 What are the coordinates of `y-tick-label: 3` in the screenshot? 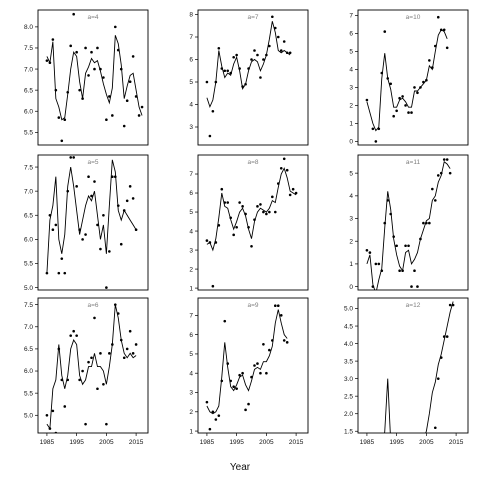 It's located at (351, 219).